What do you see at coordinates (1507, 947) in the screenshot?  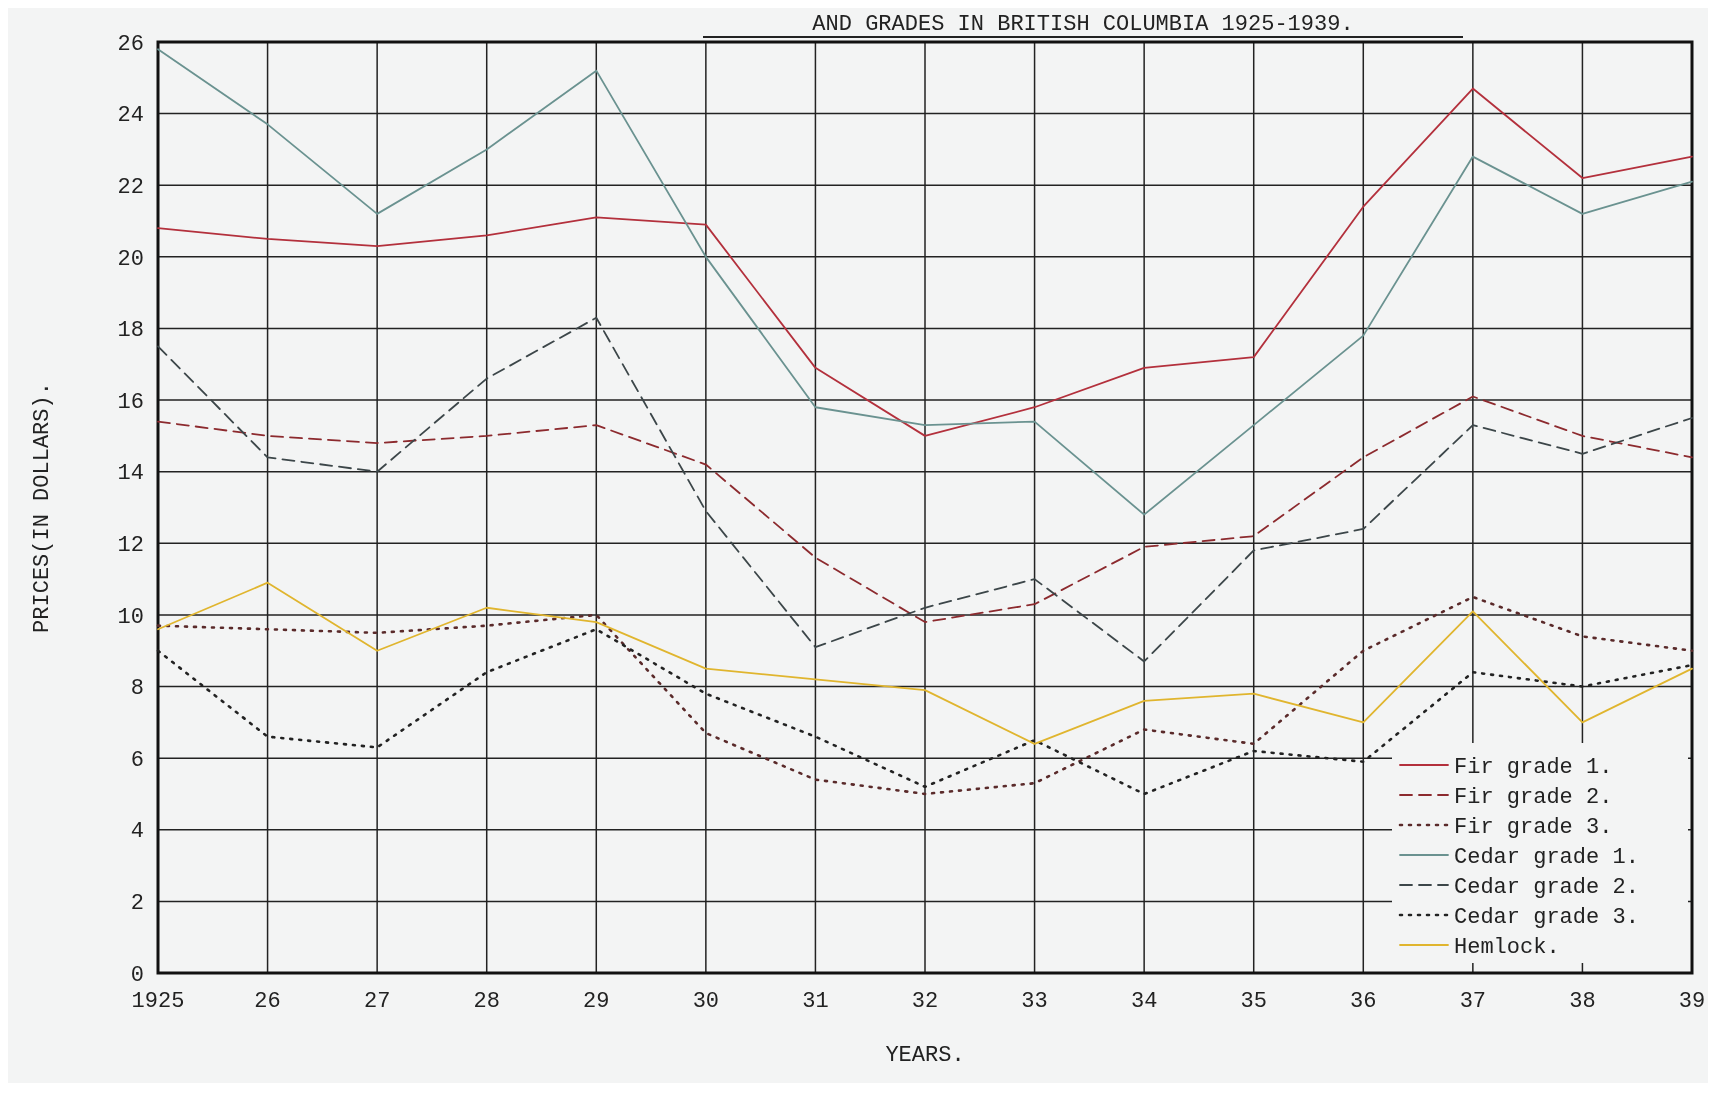 I see `legend-label: Hemlock.` at bounding box center [1507, 947].